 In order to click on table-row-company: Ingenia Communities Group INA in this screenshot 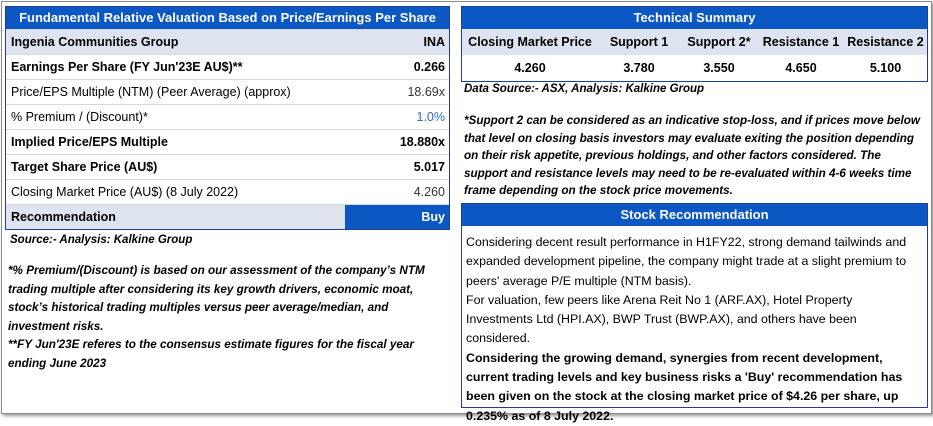, I will do `click(227, 41)`.